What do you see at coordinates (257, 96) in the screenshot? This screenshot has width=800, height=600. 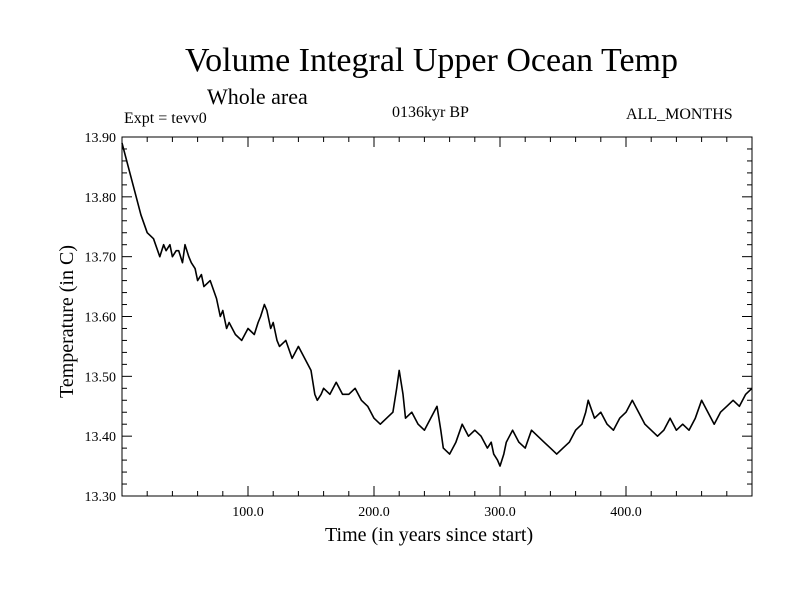 I see `chart-subtitle: Whole area` at bounding box center [257, 96].